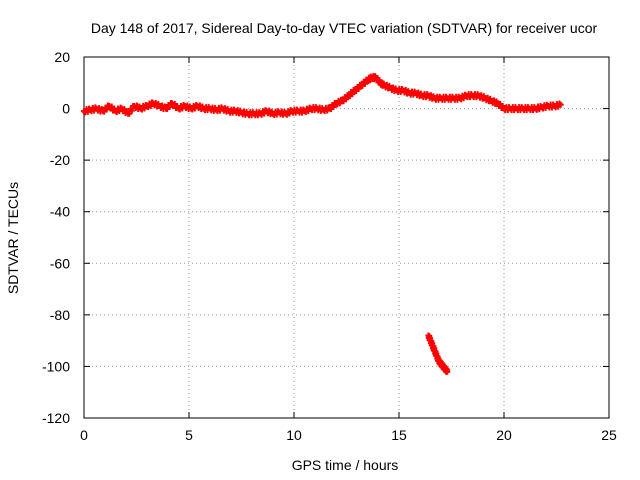 The width and height of the screenshot is (640, 480). What do you see at coordinates (60, 315) in the screenshot?
I see `y-tick-label: -80` at bounding box center [60, 315].